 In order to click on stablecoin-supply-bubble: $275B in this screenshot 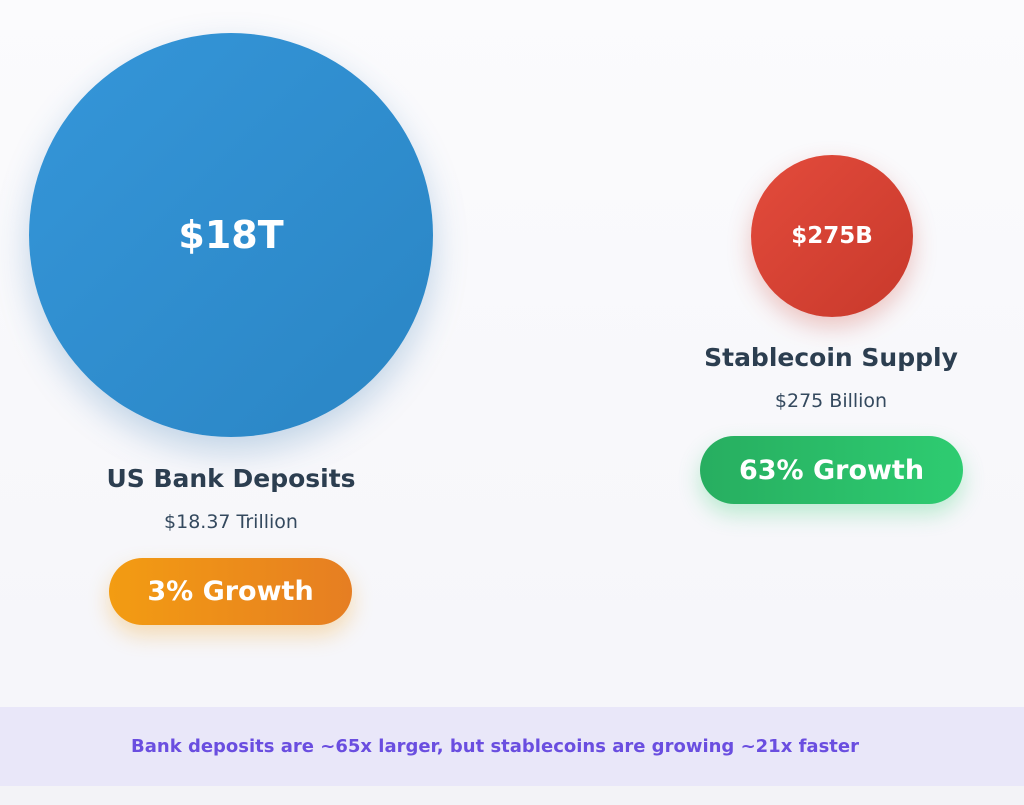, I will do `click(832, 236)`.